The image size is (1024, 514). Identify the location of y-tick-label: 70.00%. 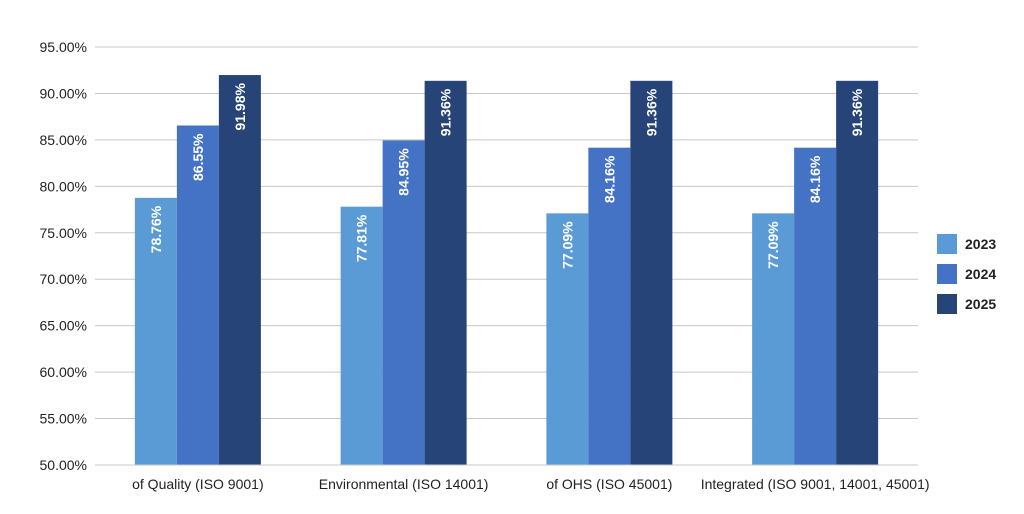
(63, 279).